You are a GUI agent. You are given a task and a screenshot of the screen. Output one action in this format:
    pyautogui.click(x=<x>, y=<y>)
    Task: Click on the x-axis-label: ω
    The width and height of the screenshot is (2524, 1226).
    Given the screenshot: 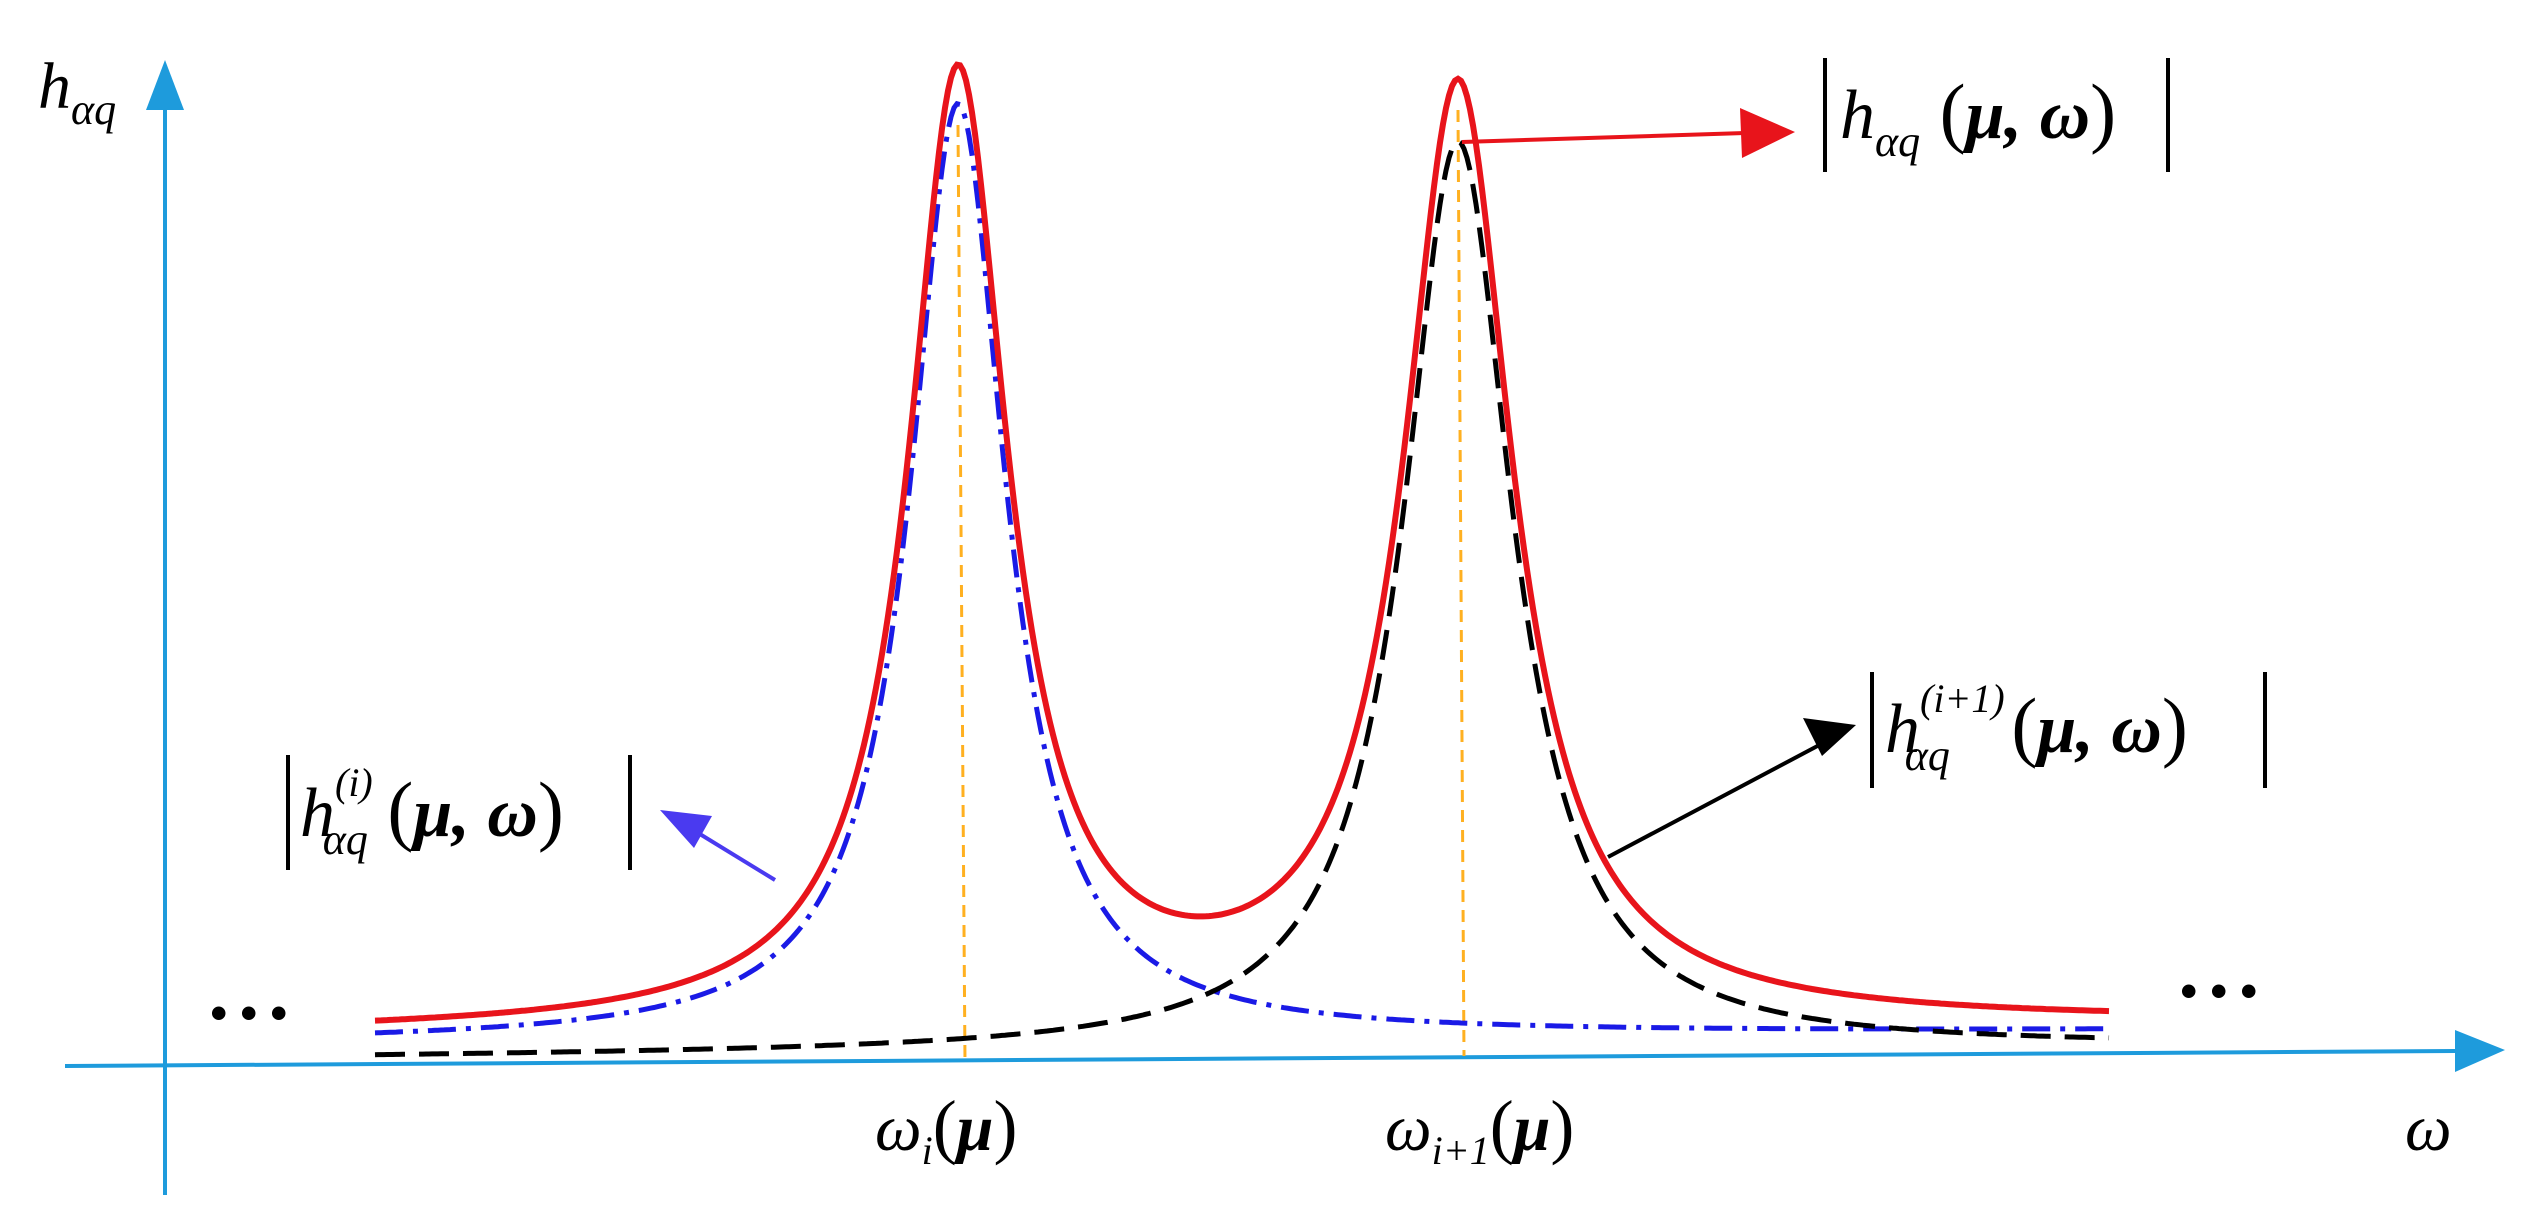 What is the action you would take?
    pyautogui.click(x=2428, y=1128)
    